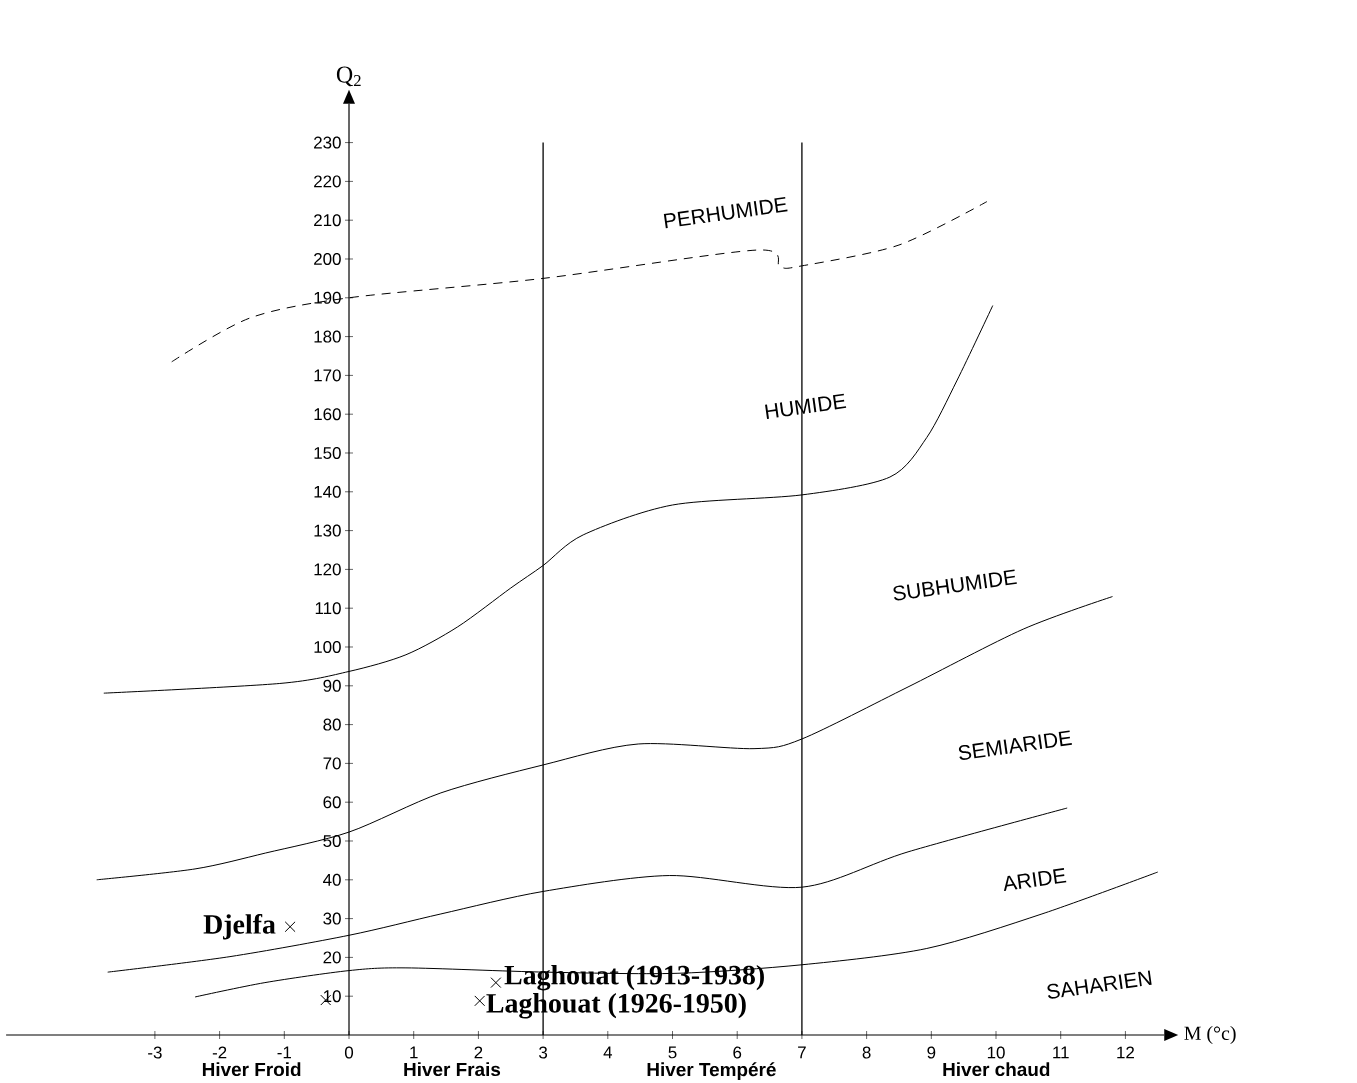  What do you see at coordinates (955, 585) in the screenshot?
I see `annotation: SUBHUMIDE` at bounding box center [955, 585].